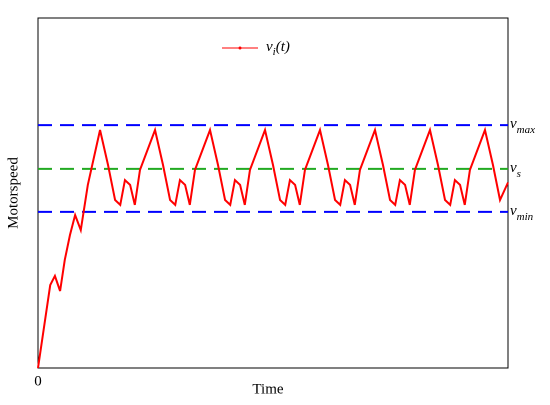 This screenshot has width=550, height=405. What do you see at coordinates (283, 47) in the screenshot?
I see `legend-label-part: (t)` at bounding box center [283, 47].